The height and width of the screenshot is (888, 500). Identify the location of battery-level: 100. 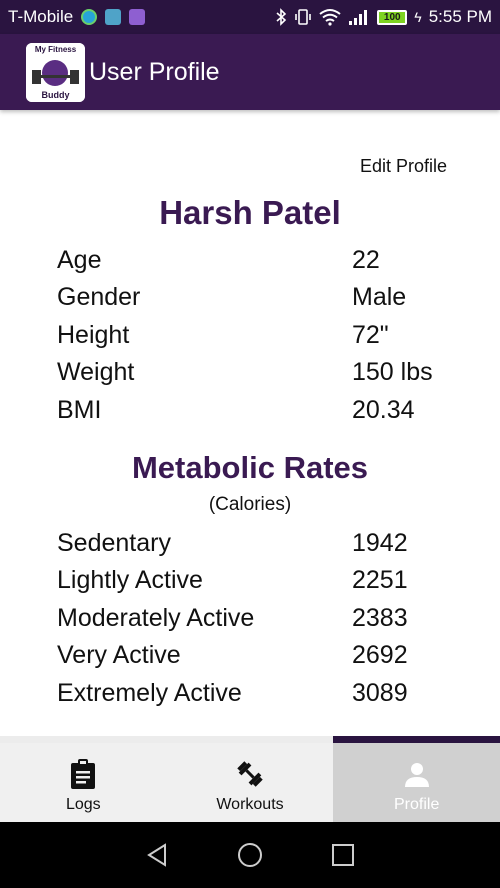
(392, 17).